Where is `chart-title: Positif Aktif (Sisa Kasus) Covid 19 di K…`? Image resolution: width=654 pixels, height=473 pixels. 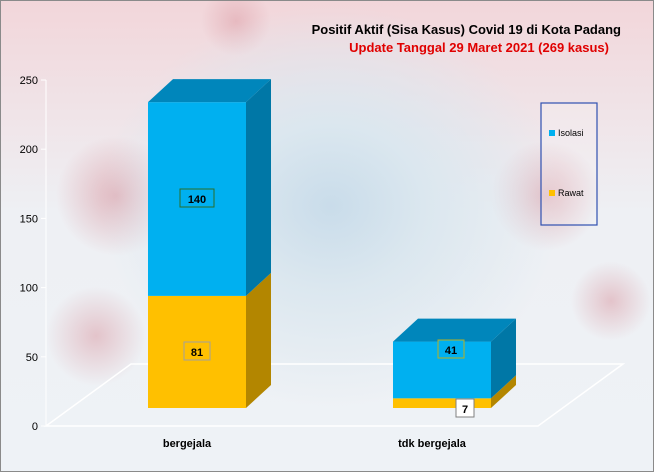 chart-title: Positif Aktif (Sisa Kasus) Covid 19 di K… is located at coordinates (466, 29).